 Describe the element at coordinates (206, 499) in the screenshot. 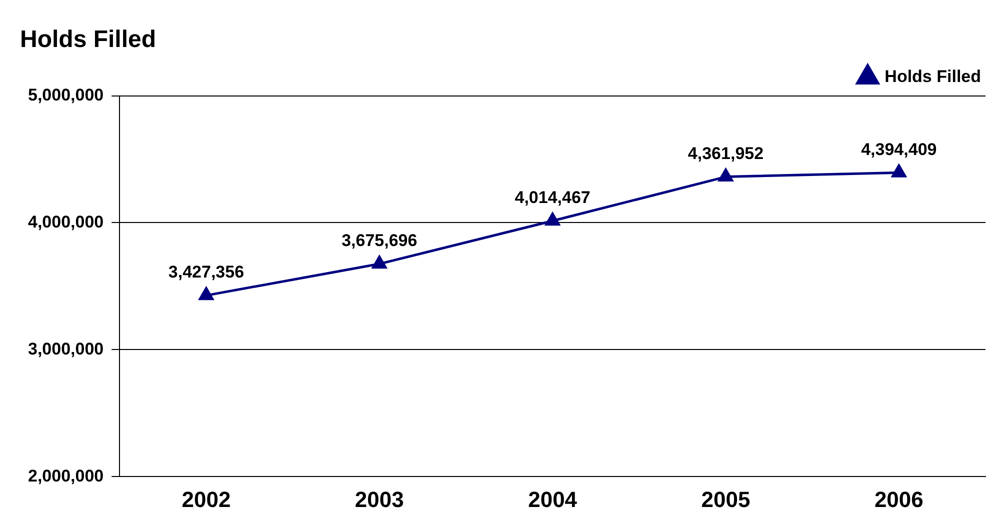

I see `x-tick-label: 2002` at that location.